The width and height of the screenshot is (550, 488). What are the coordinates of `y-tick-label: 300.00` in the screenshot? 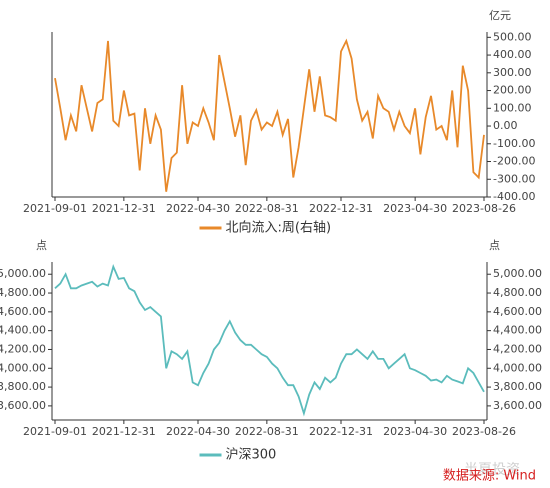 It's located at (512, 72).